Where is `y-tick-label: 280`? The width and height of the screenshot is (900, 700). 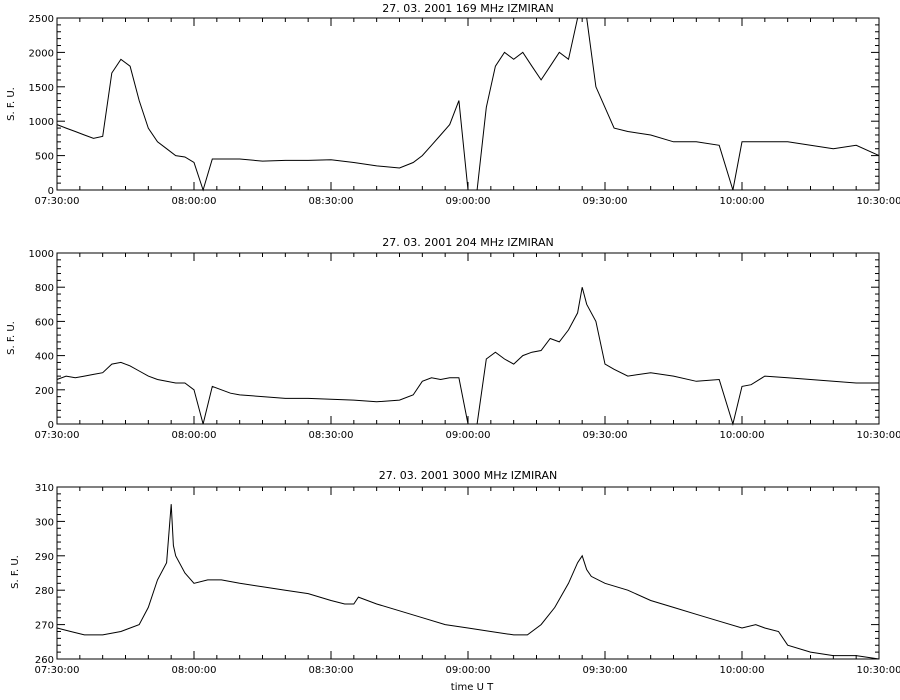
y-tick-label: 280 is located at coordinates (44, 591).